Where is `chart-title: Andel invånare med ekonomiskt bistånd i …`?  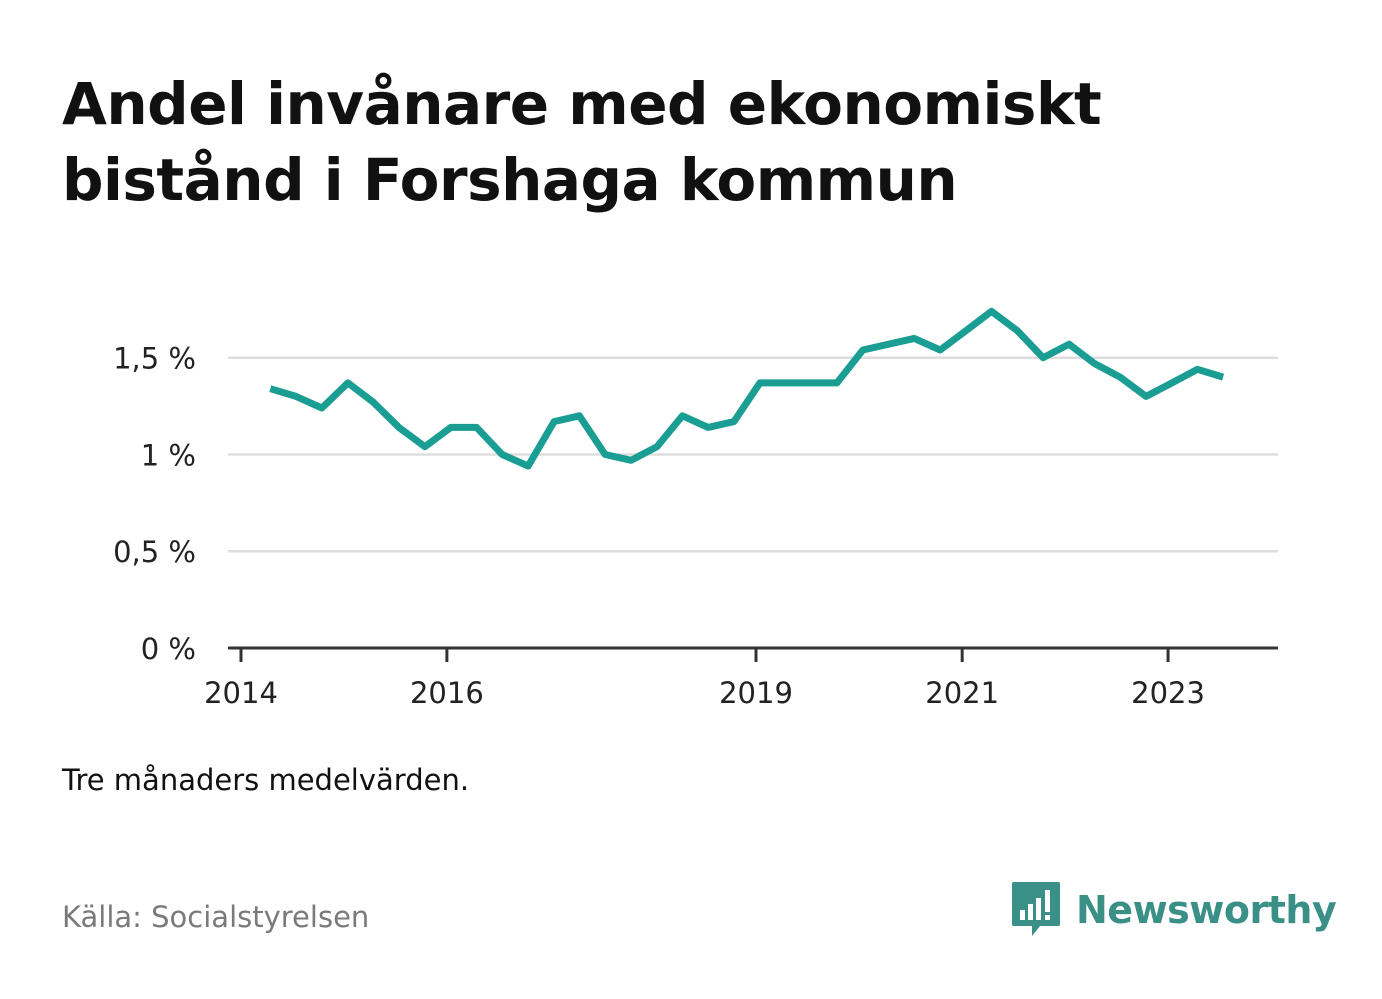
chart-title: Andel invånare med ekonomiskt bistånd i … is located at coordinates (582, 142).